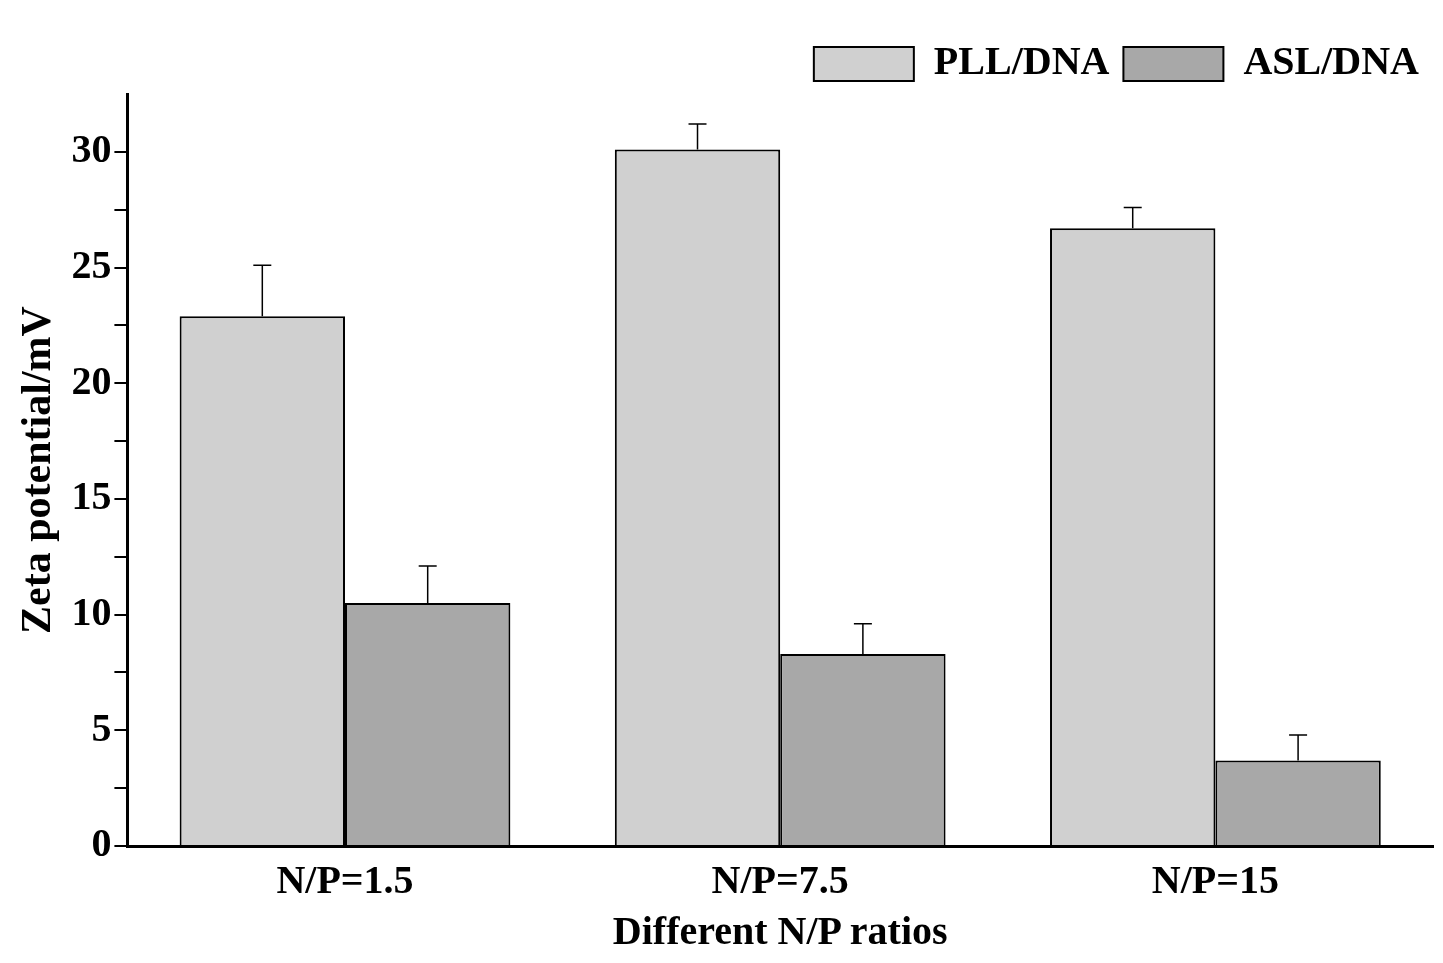 This screenshot has height=963, width=1443. I want to click on y-axis-title: Zeta potential/mV, so click(36, 470).